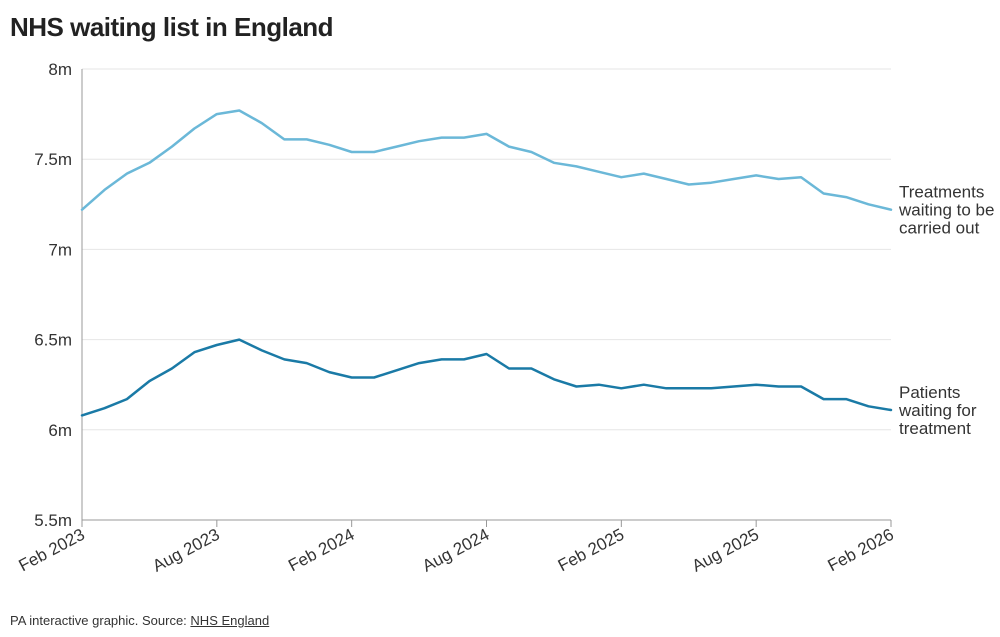  What do you see at coordinates (321, 550) in the screenshot?
I see `x-tick-label: Feb 2024` at bounding box center [321, 550].